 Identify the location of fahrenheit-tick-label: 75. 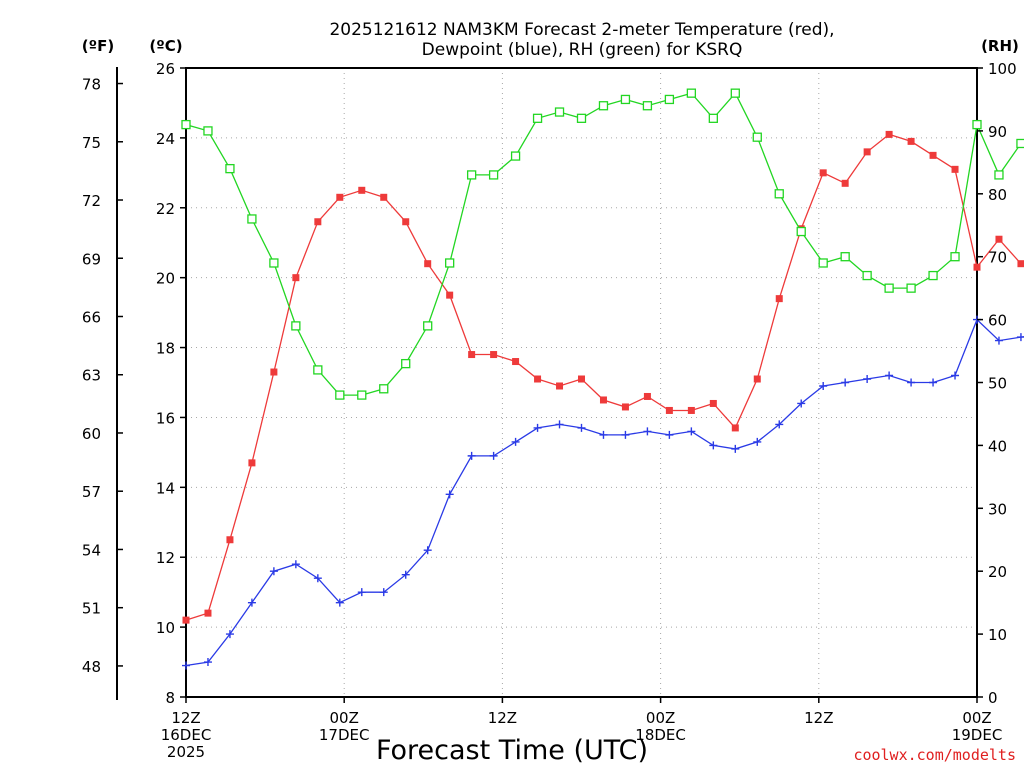
(91, 143).